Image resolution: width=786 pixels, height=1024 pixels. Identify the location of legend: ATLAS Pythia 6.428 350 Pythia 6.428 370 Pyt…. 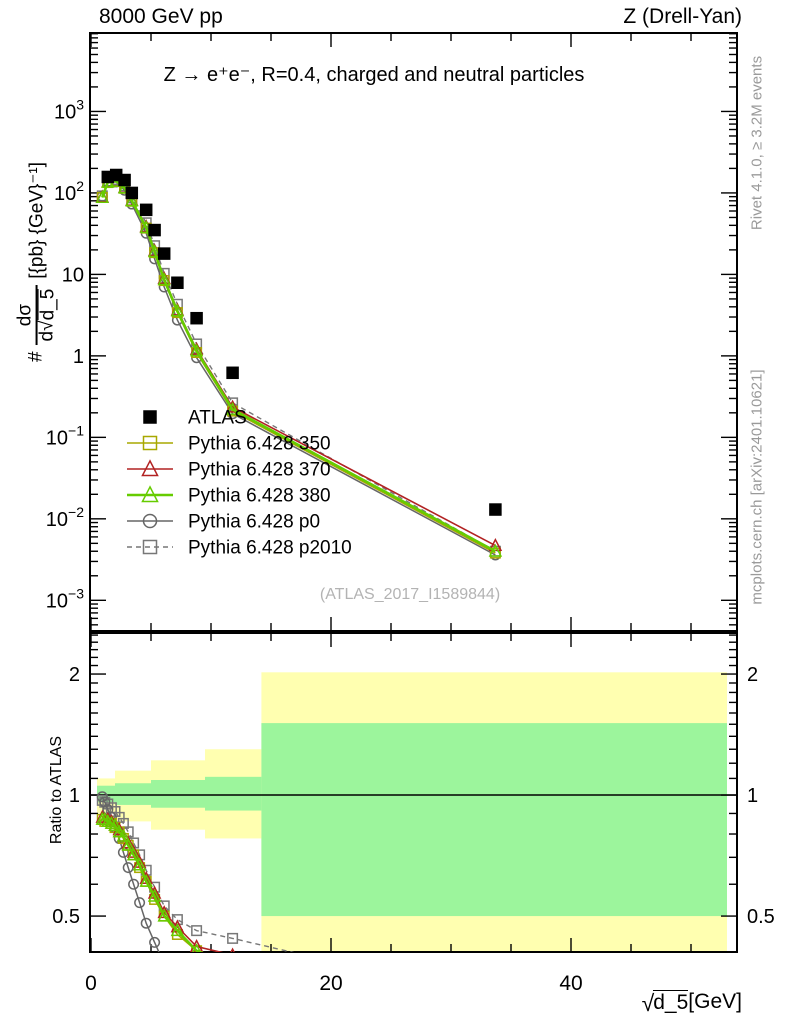
(239, 483).